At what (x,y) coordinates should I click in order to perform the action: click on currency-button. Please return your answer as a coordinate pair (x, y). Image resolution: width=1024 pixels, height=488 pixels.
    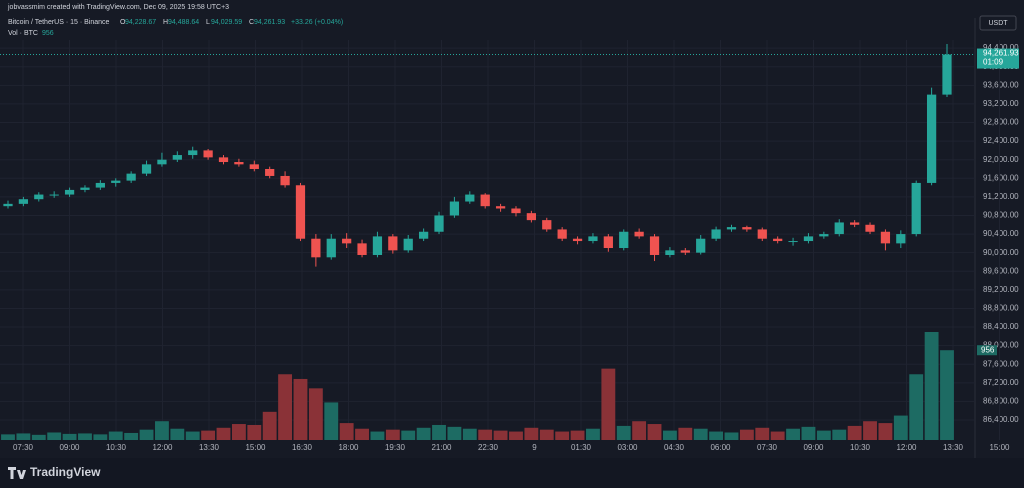
    Looking at the image, I should click on (998, 23).